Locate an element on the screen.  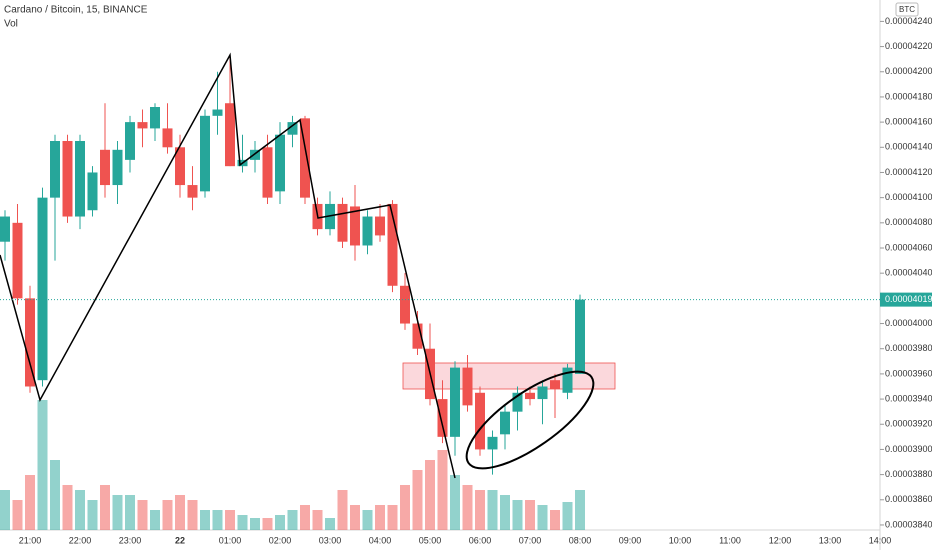
y-tick-label: 0.00004060 is located at coordinates (908, 247).